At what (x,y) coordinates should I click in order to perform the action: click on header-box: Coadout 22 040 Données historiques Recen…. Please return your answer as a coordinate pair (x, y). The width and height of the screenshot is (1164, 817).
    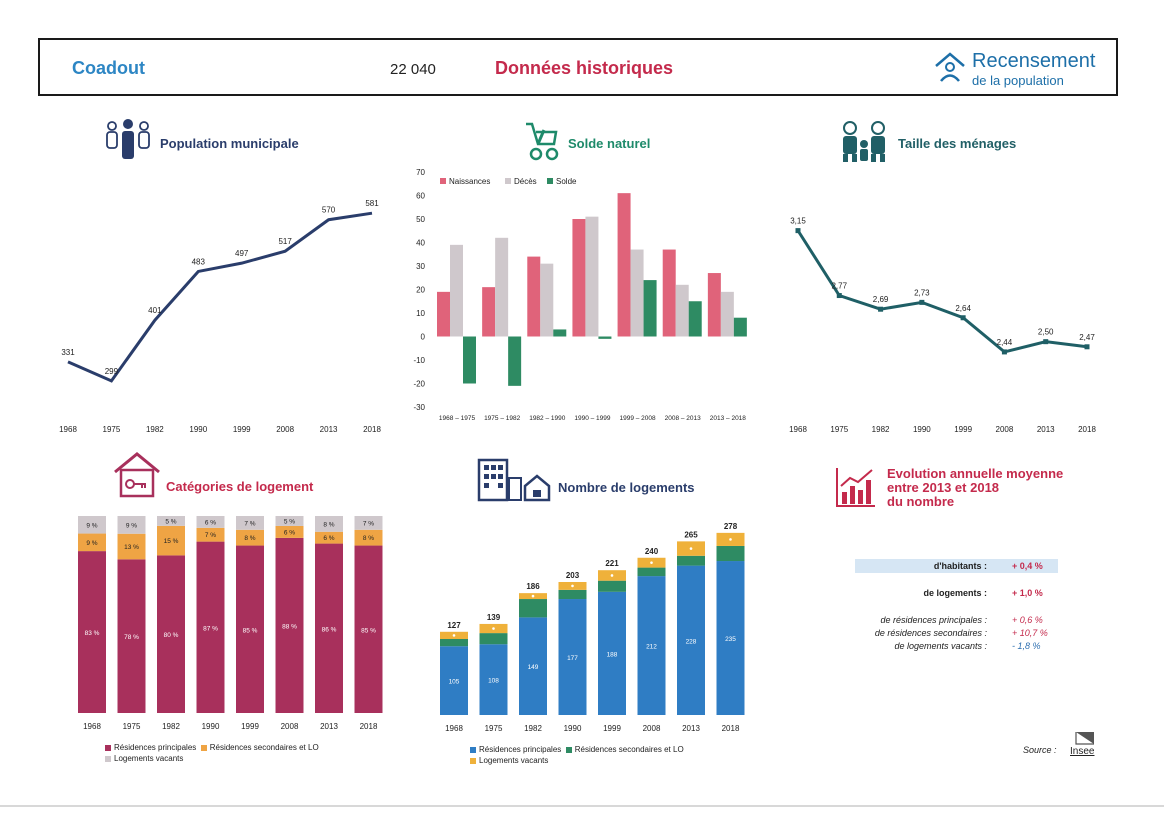
    Looking at the image, I should click on (578, 67).